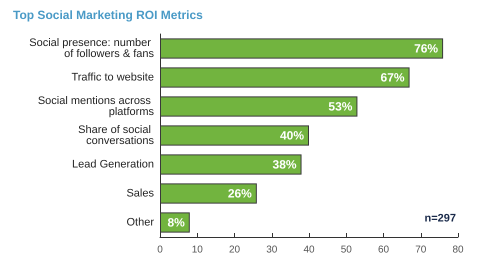 This screenshot has height=263, width=478. Describe the element at coordinates (108, 15) in the screenshot. I see `chart-title: Top Social Marketing ROI Metrics` at that location.